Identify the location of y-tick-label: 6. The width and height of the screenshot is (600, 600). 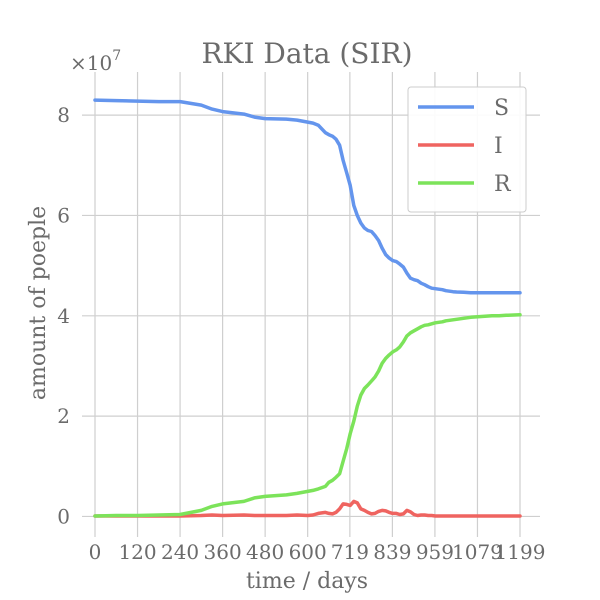
(63, 215).